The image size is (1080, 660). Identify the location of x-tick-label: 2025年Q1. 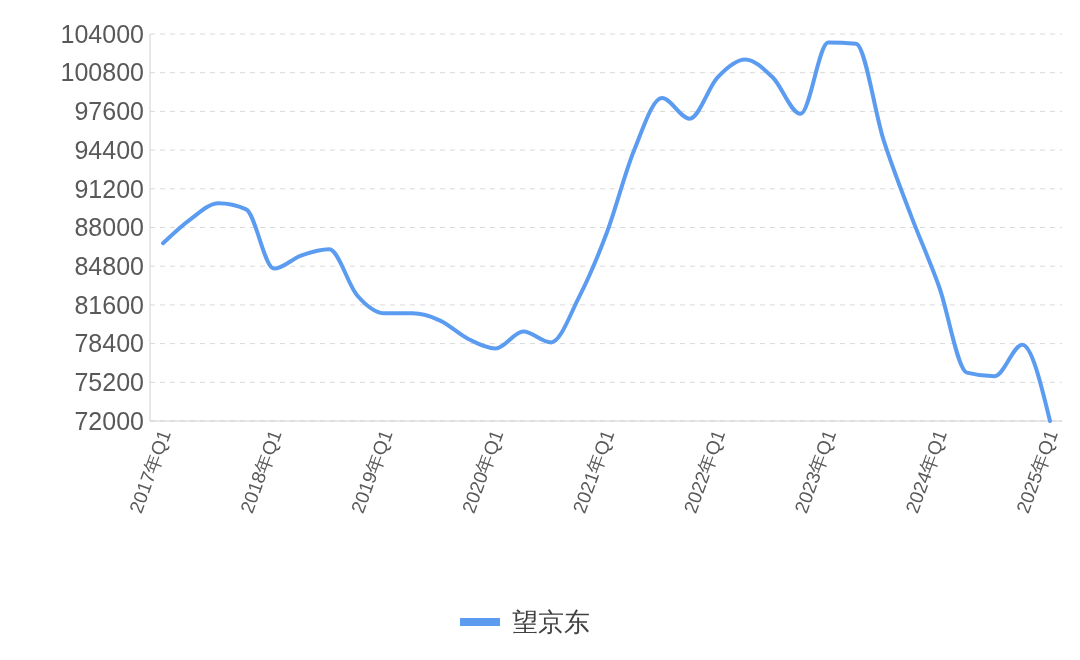
(1037, 471).